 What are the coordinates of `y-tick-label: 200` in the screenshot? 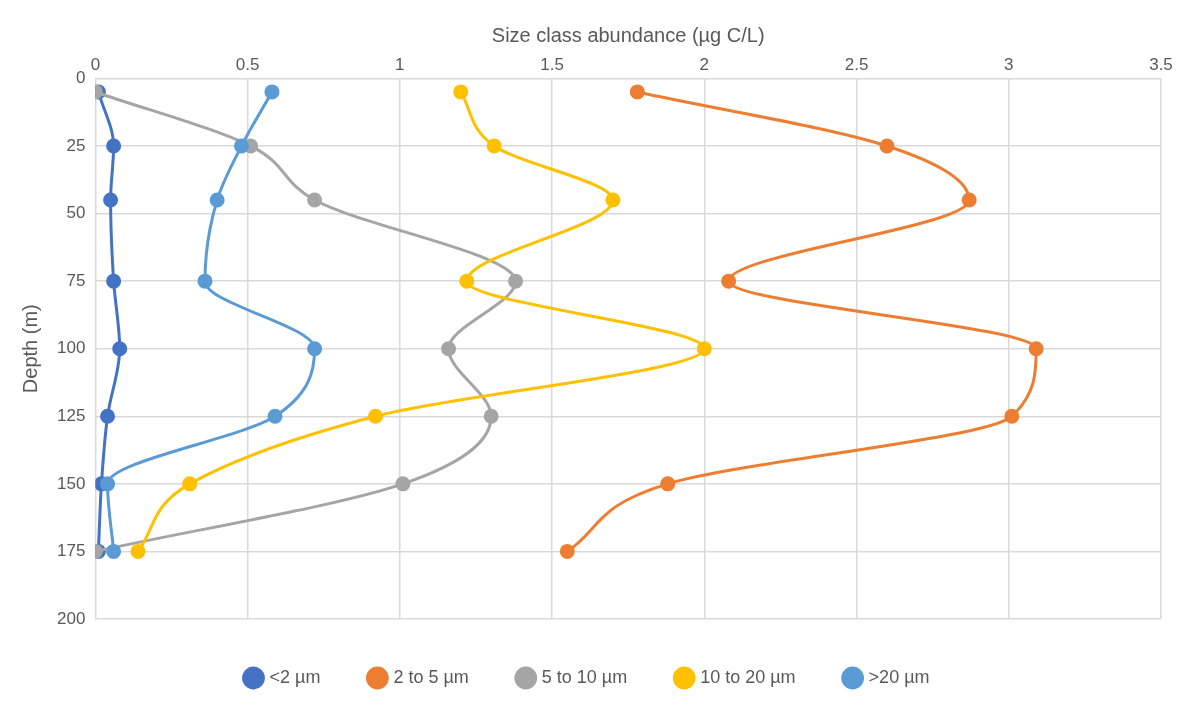 It's located at (71, 618).